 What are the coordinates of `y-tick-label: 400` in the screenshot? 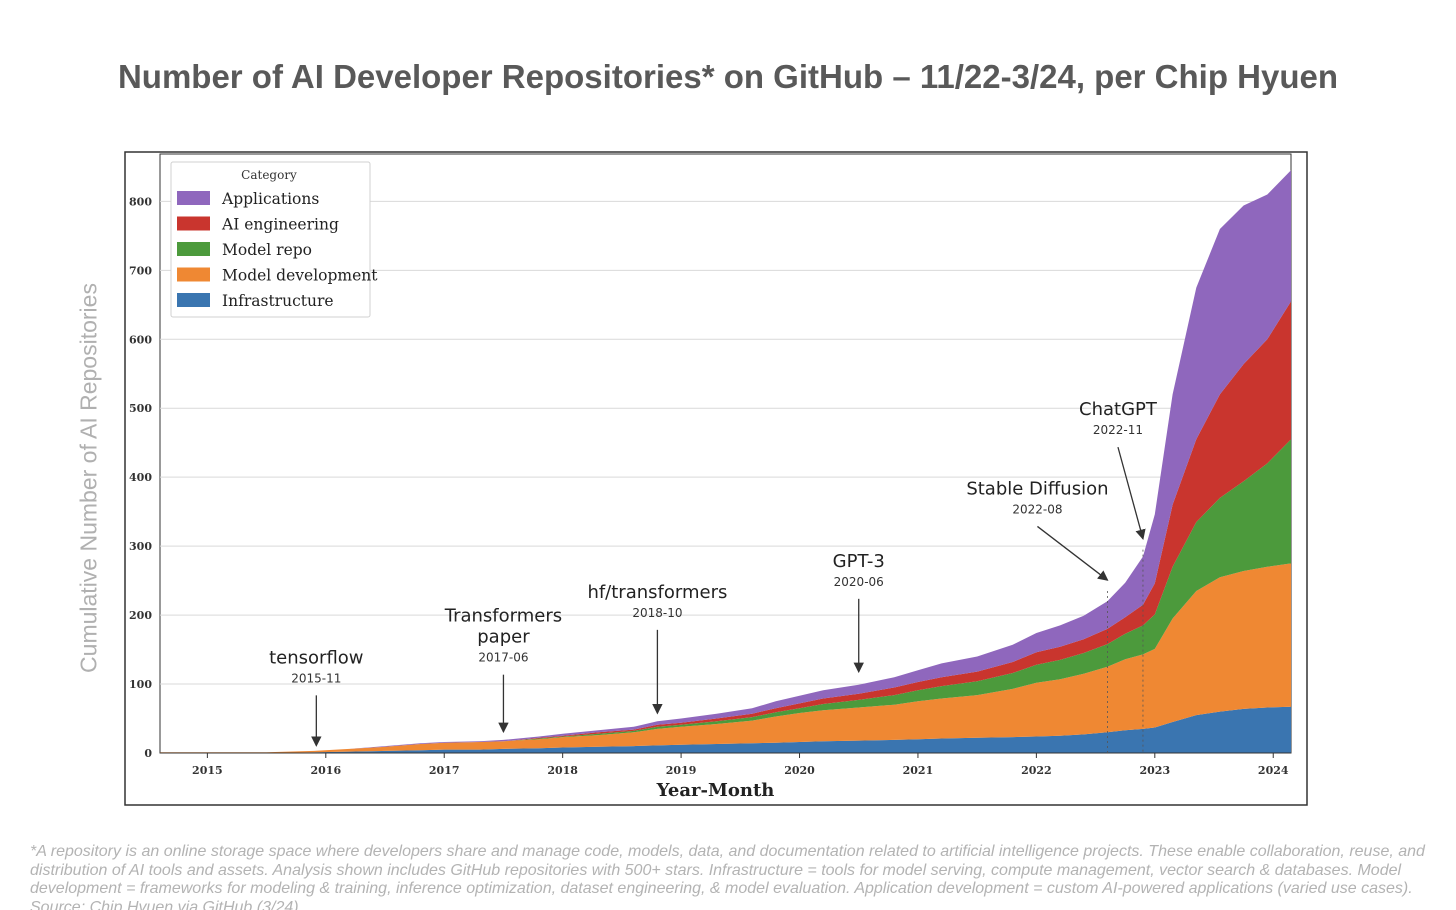 It's located at (140, 477).